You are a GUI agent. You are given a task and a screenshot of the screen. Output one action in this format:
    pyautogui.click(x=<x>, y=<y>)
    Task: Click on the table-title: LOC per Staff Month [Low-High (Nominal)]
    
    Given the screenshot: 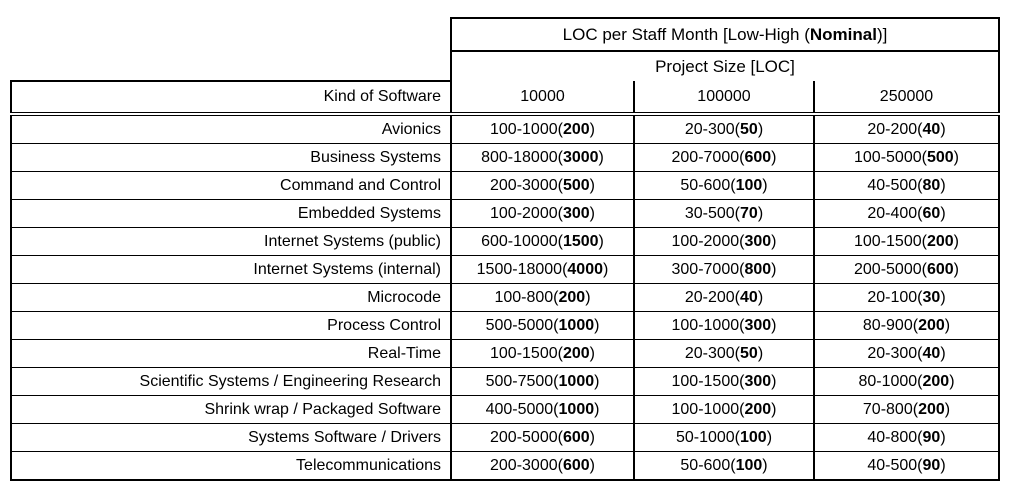 What is the action you would take?
    pyautogui.click(x=725, y=34)
    